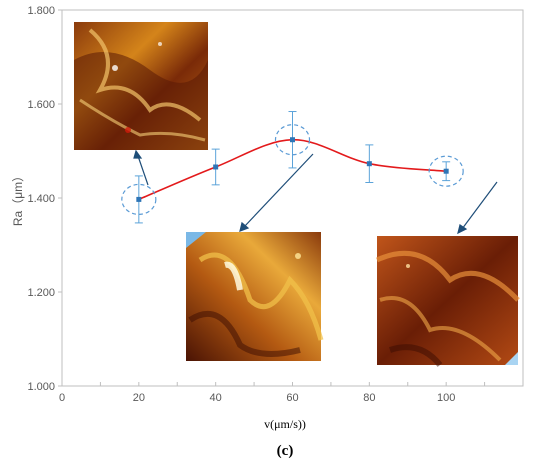  Describe the element at coordinates (292, 398) in the screenshot. I see `x-tick-label: 60` at that location.